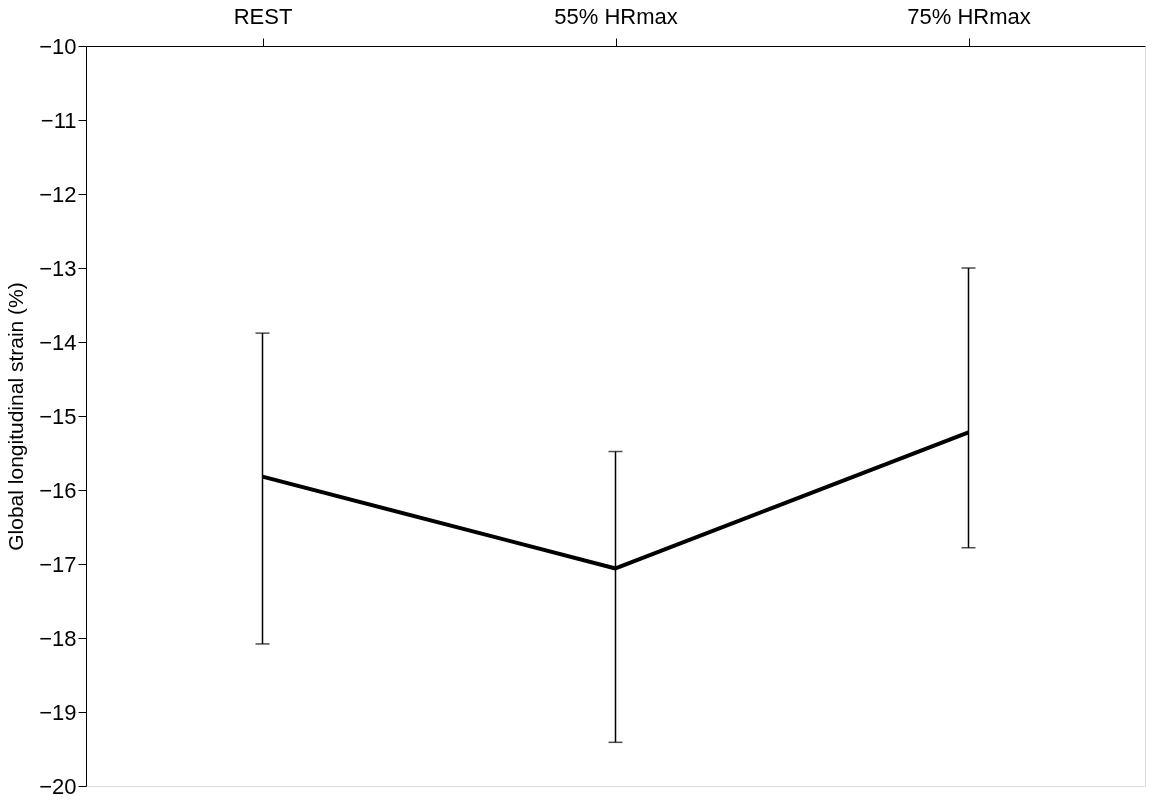 This screenshot has height=807, width=1165. I want to click on x-tick-label: 55% HRmax, so click(616, 16).